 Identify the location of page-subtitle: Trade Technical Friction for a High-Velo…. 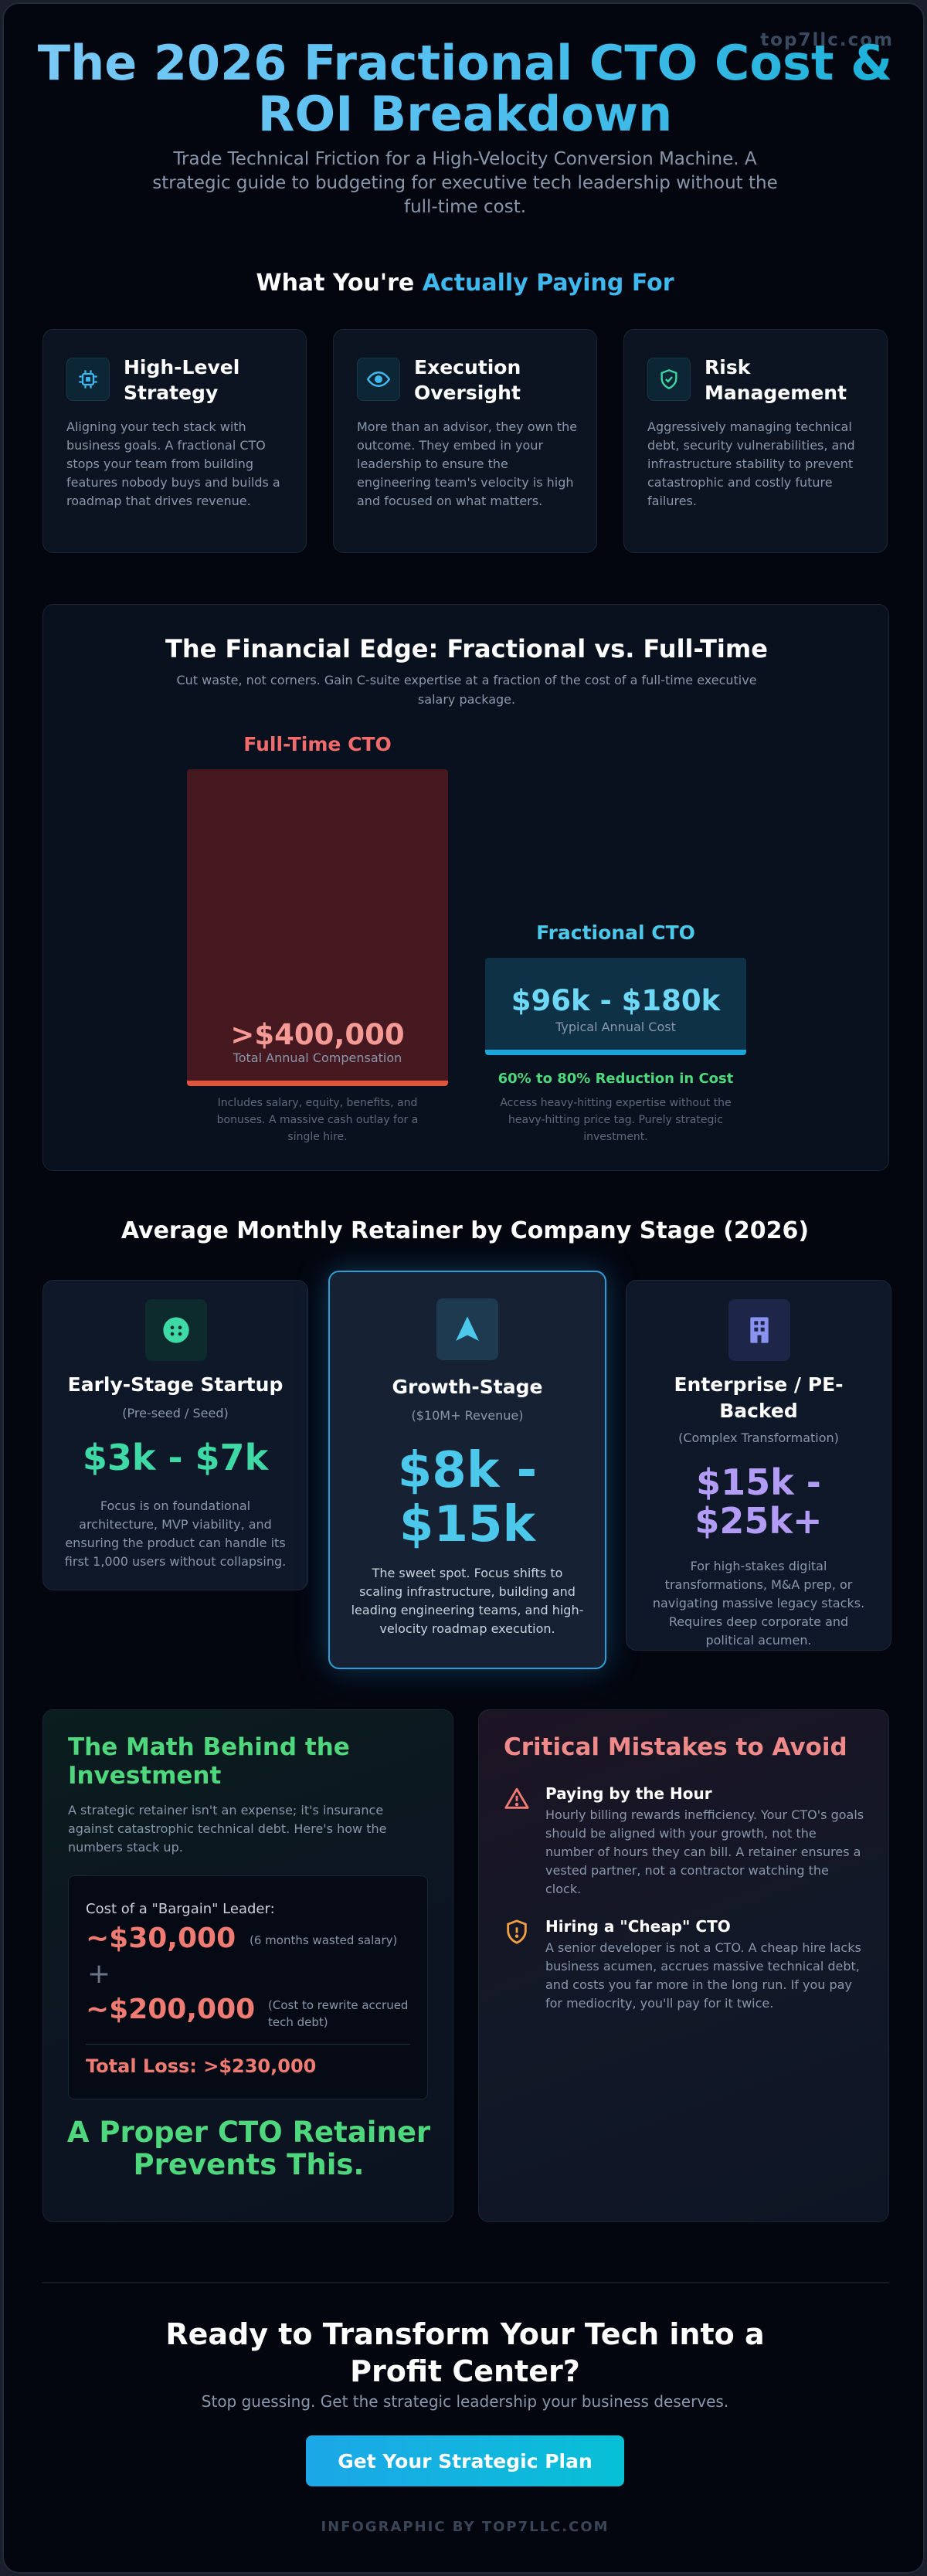
(465, 183).